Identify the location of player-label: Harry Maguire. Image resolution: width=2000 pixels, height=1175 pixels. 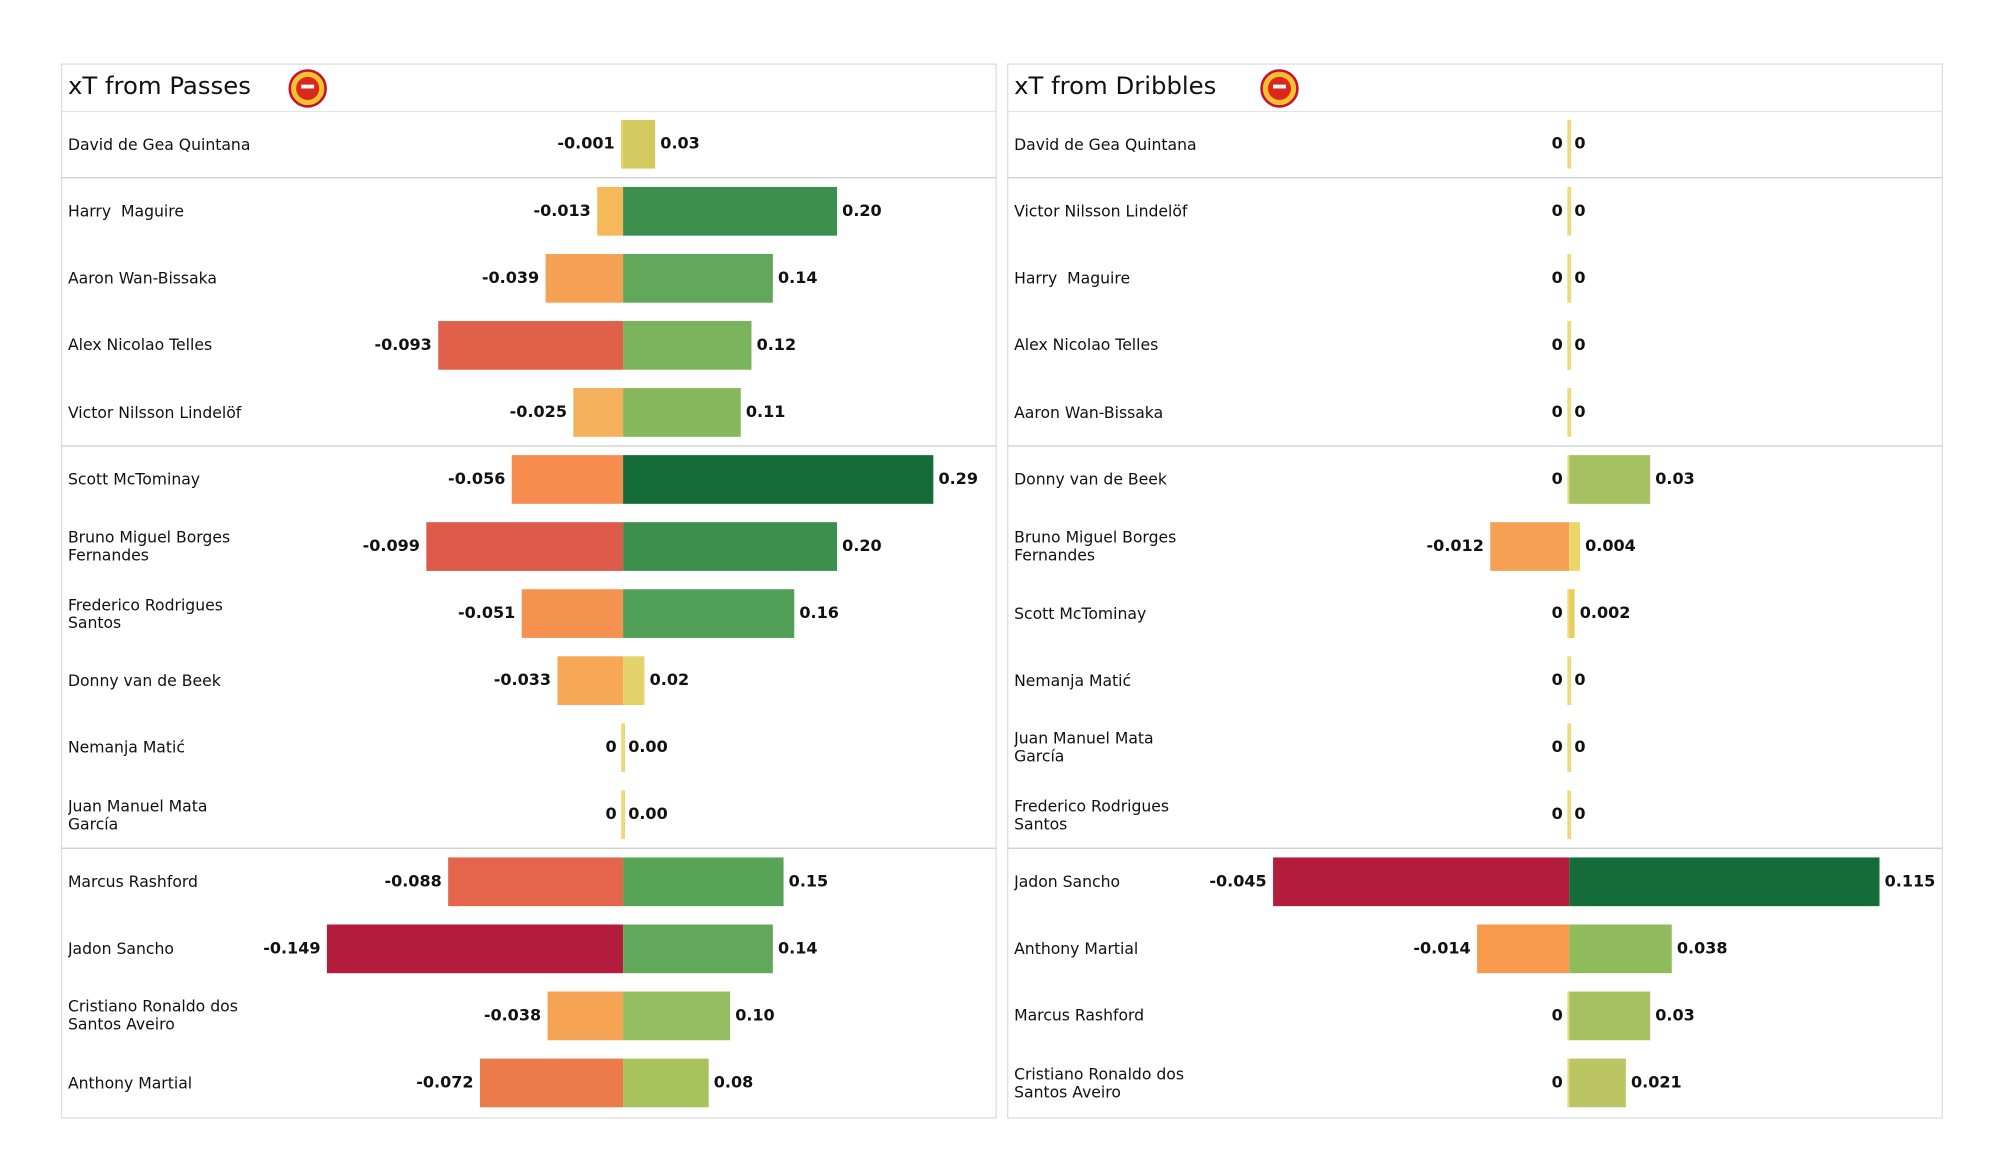
(126, 211).